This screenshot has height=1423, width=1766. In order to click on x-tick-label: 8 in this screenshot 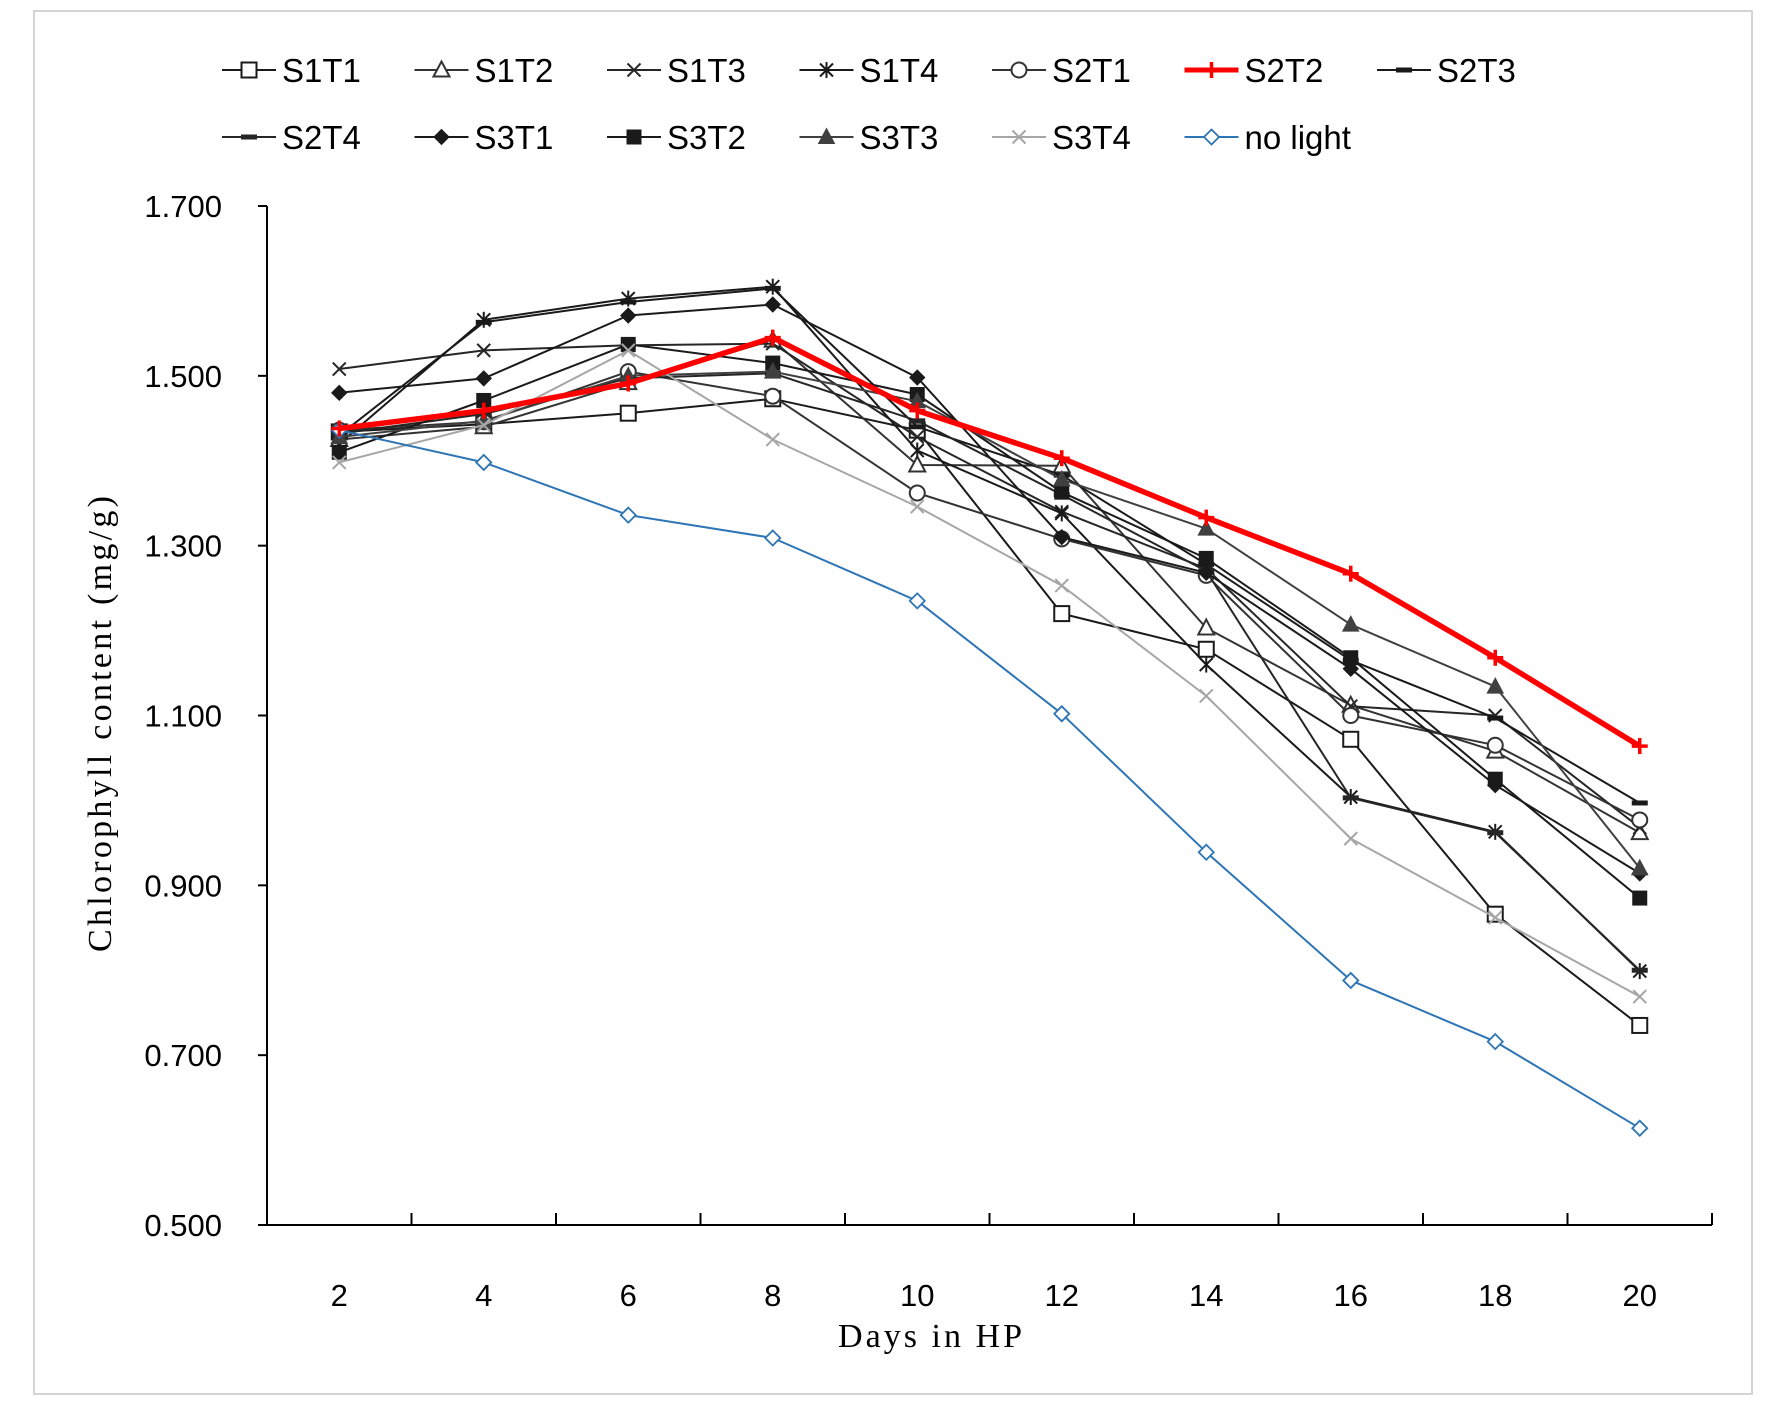, I will do `click(772, 1295)`.